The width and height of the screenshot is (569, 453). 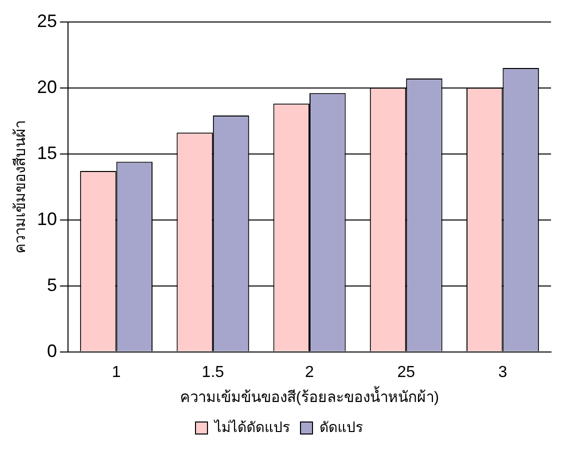 I want to click on y-tick-label: 15, so click(x=47, y=152).